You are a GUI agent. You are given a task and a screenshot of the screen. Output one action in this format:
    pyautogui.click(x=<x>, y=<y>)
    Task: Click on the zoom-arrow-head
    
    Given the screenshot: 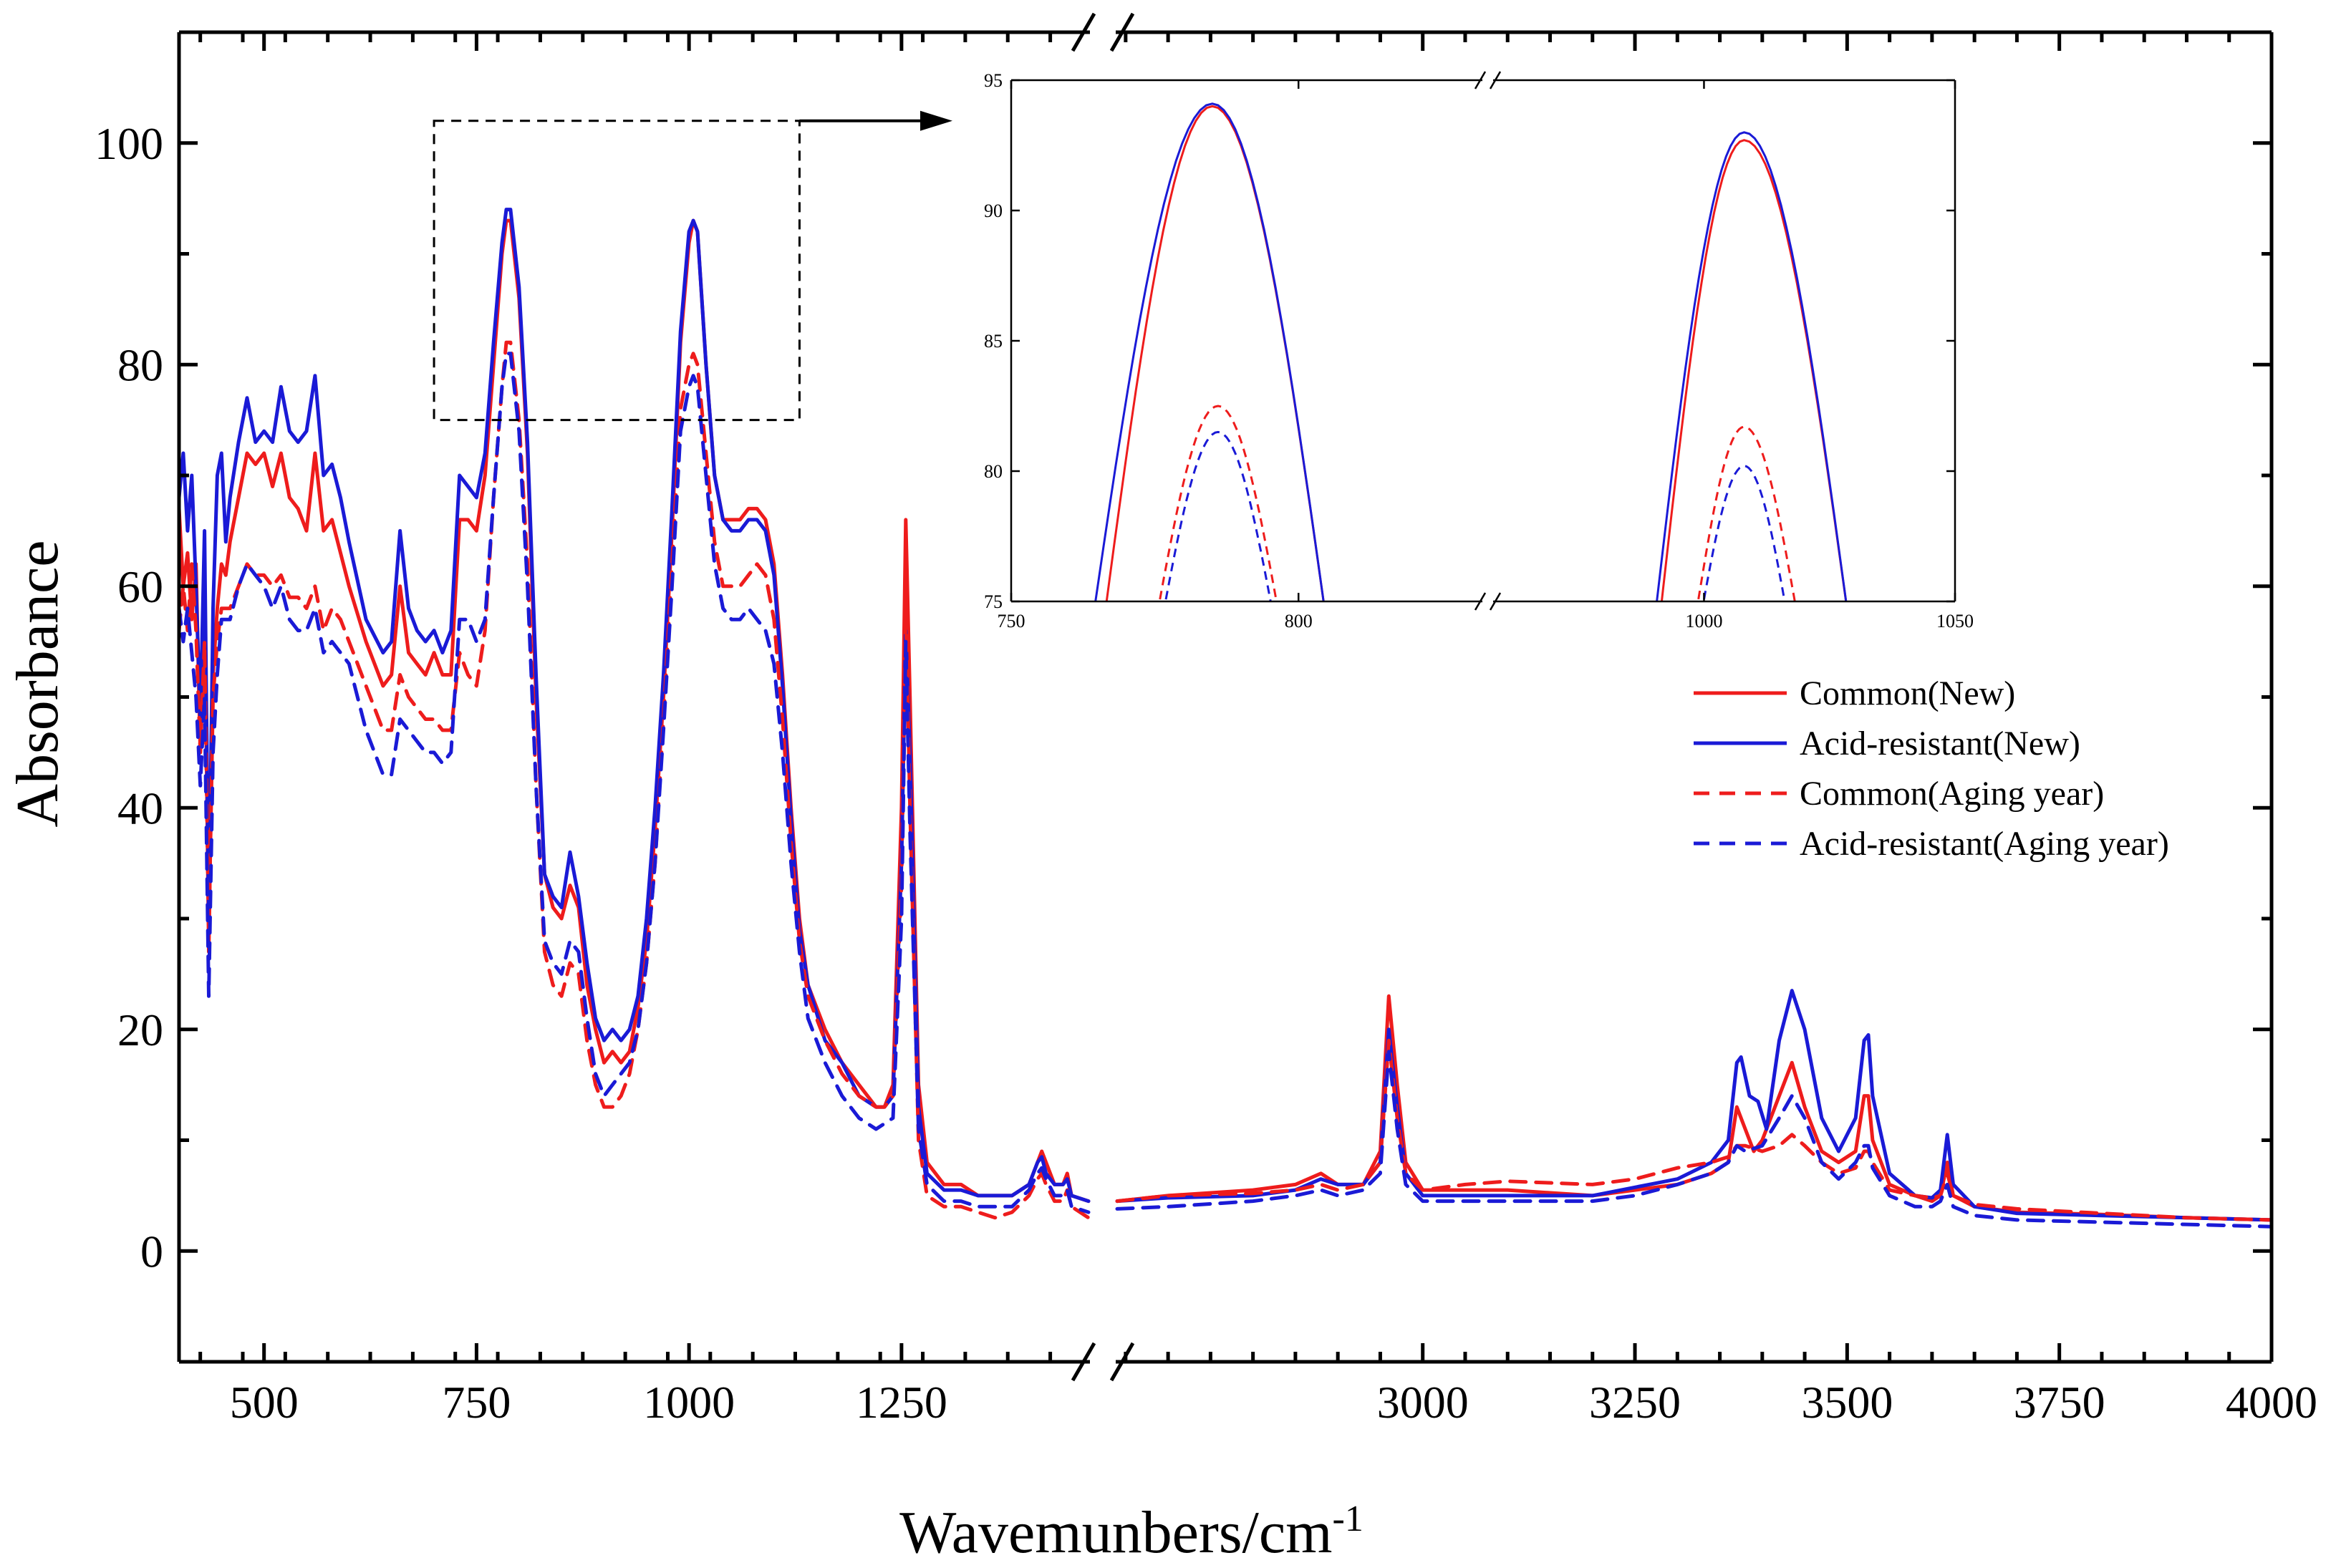 What is the action you would take?
    pyautogui.click(x=936, y=120)
    